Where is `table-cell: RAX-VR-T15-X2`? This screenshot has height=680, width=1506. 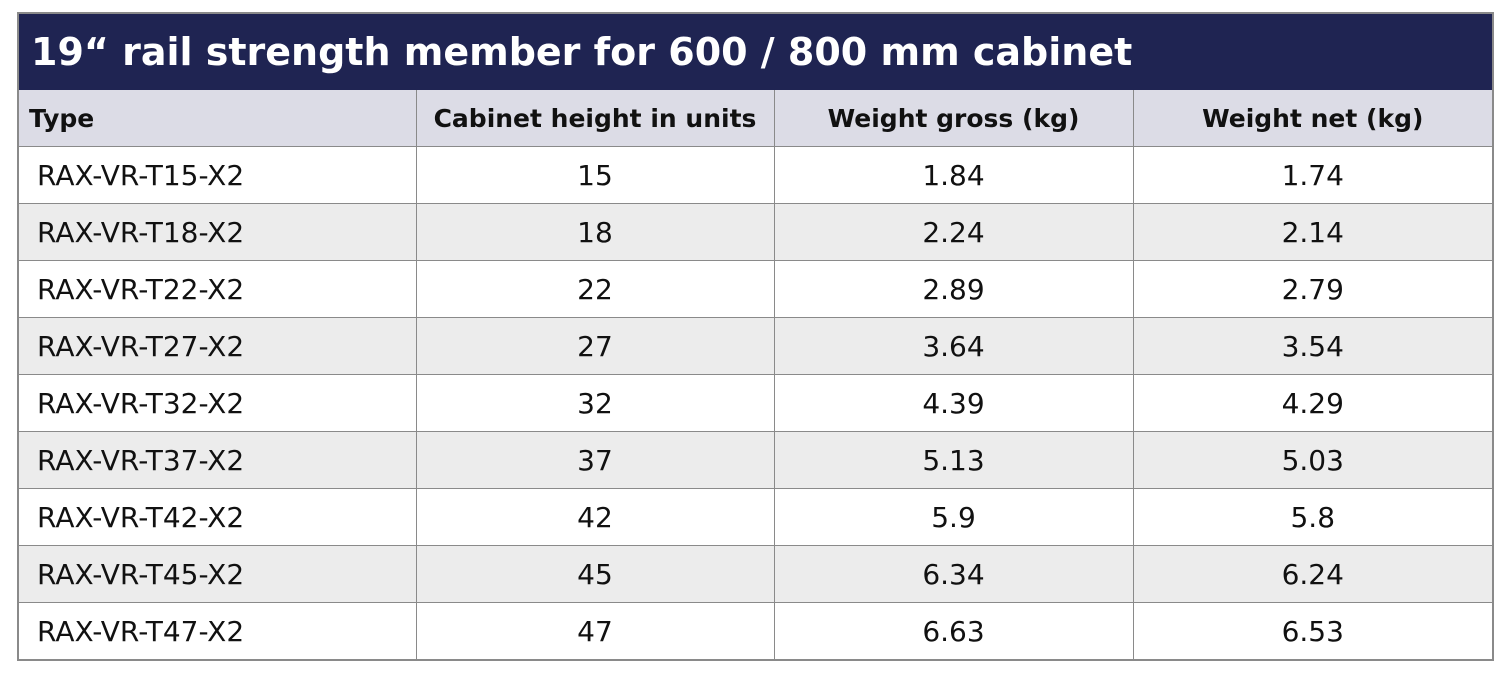
table-cell: RAX-VR-T15-X2 is located at coordinates (218, 175).